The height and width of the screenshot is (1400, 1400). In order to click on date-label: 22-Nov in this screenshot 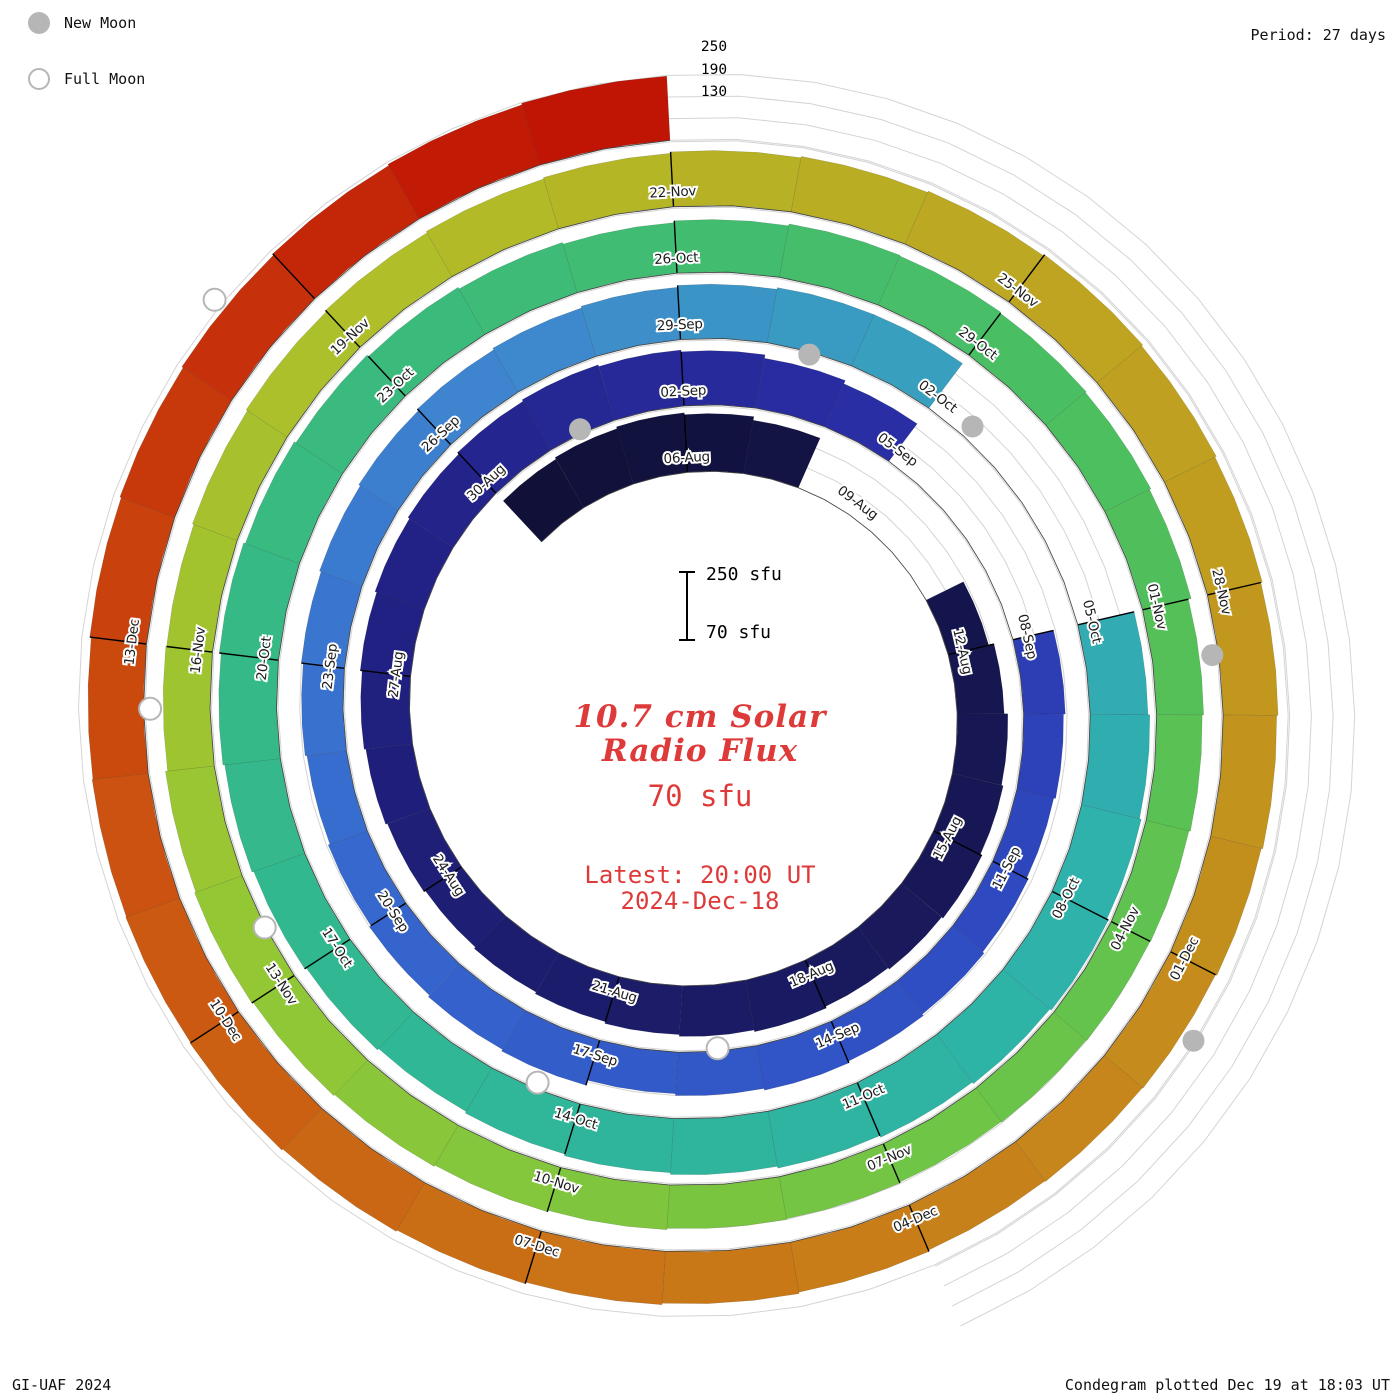, I will do `click(673, 192)`.